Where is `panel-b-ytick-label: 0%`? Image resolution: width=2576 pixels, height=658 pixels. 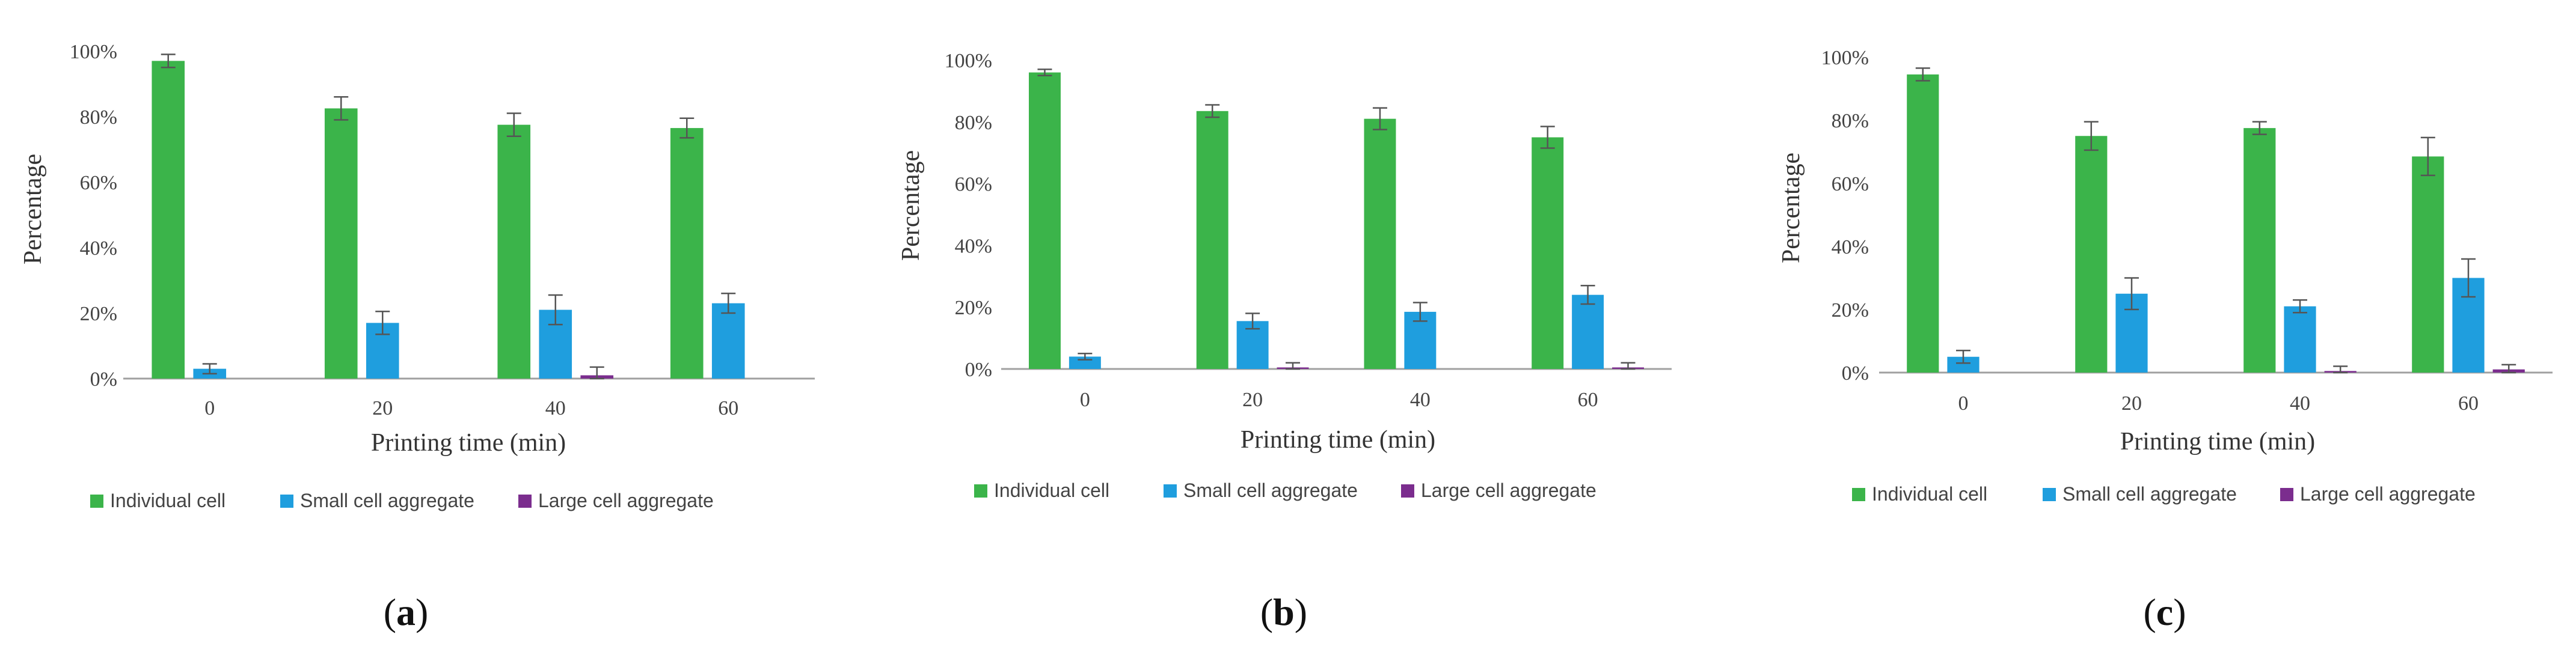 panel-b-ytick-label: 0% is located at coordinates (978, 370).